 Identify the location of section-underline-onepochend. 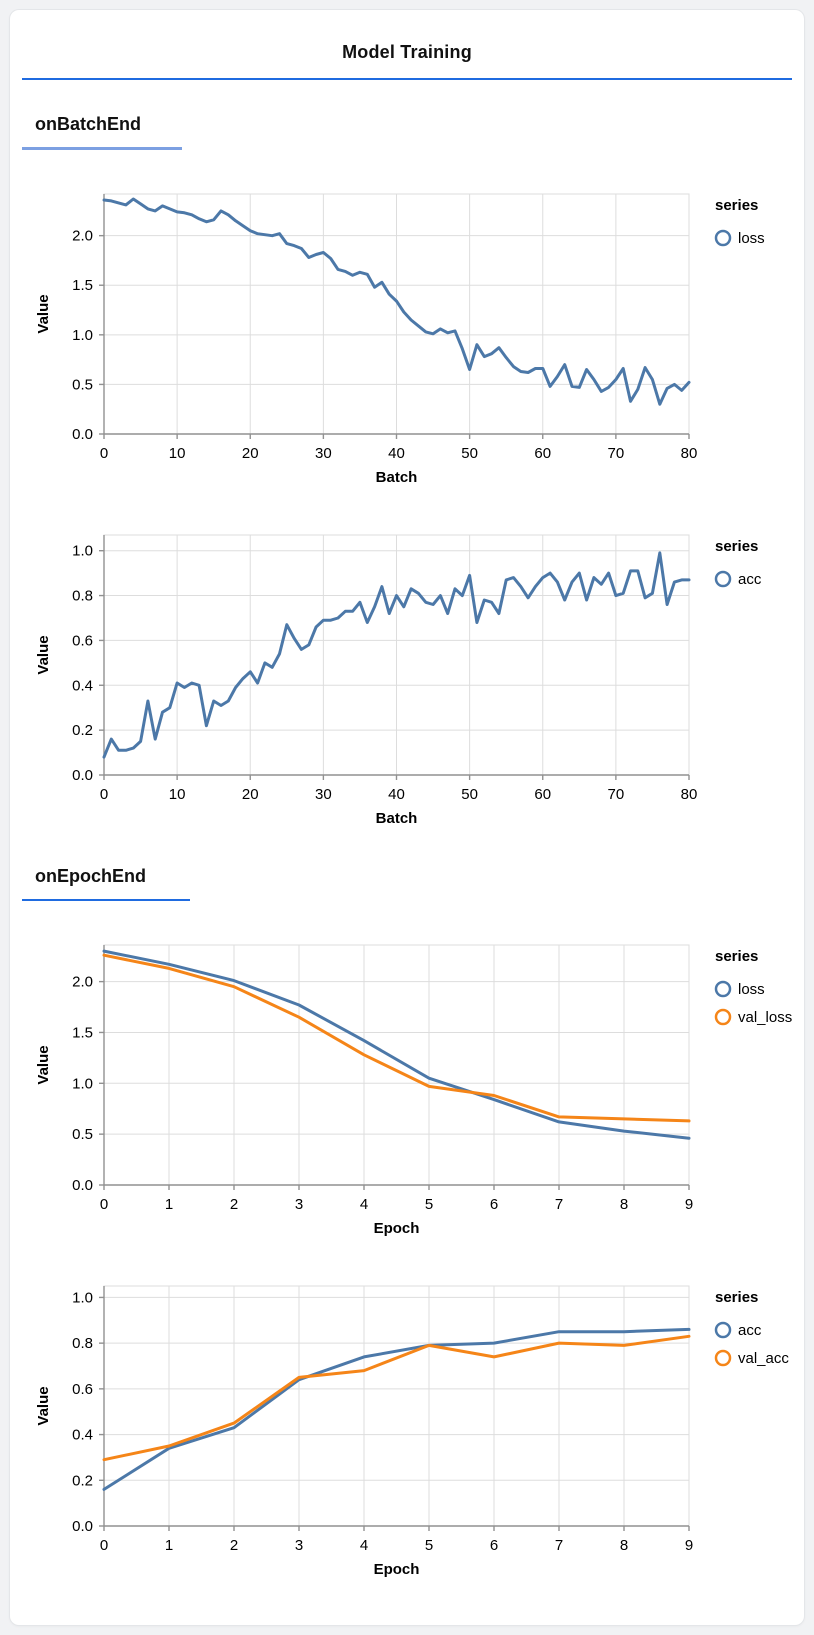
(106, 900).